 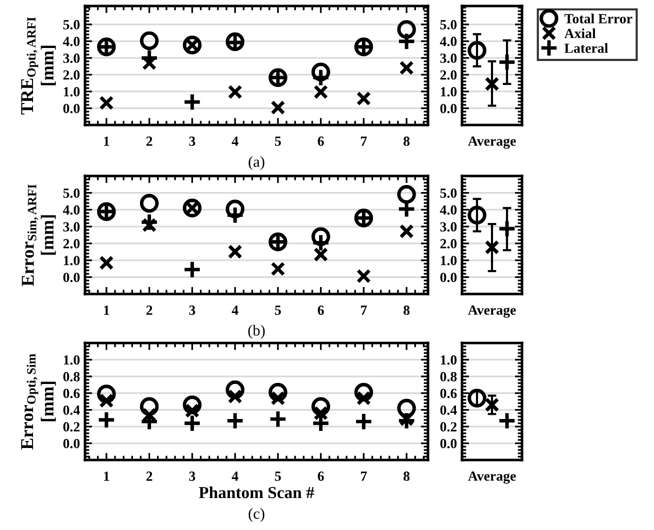 What do you see at coordinates (38, 402) in the screenshot?
I see `y-axis-title: Error$_{Opti,Sim}$ [mm]` at bounding box center [38, 402].